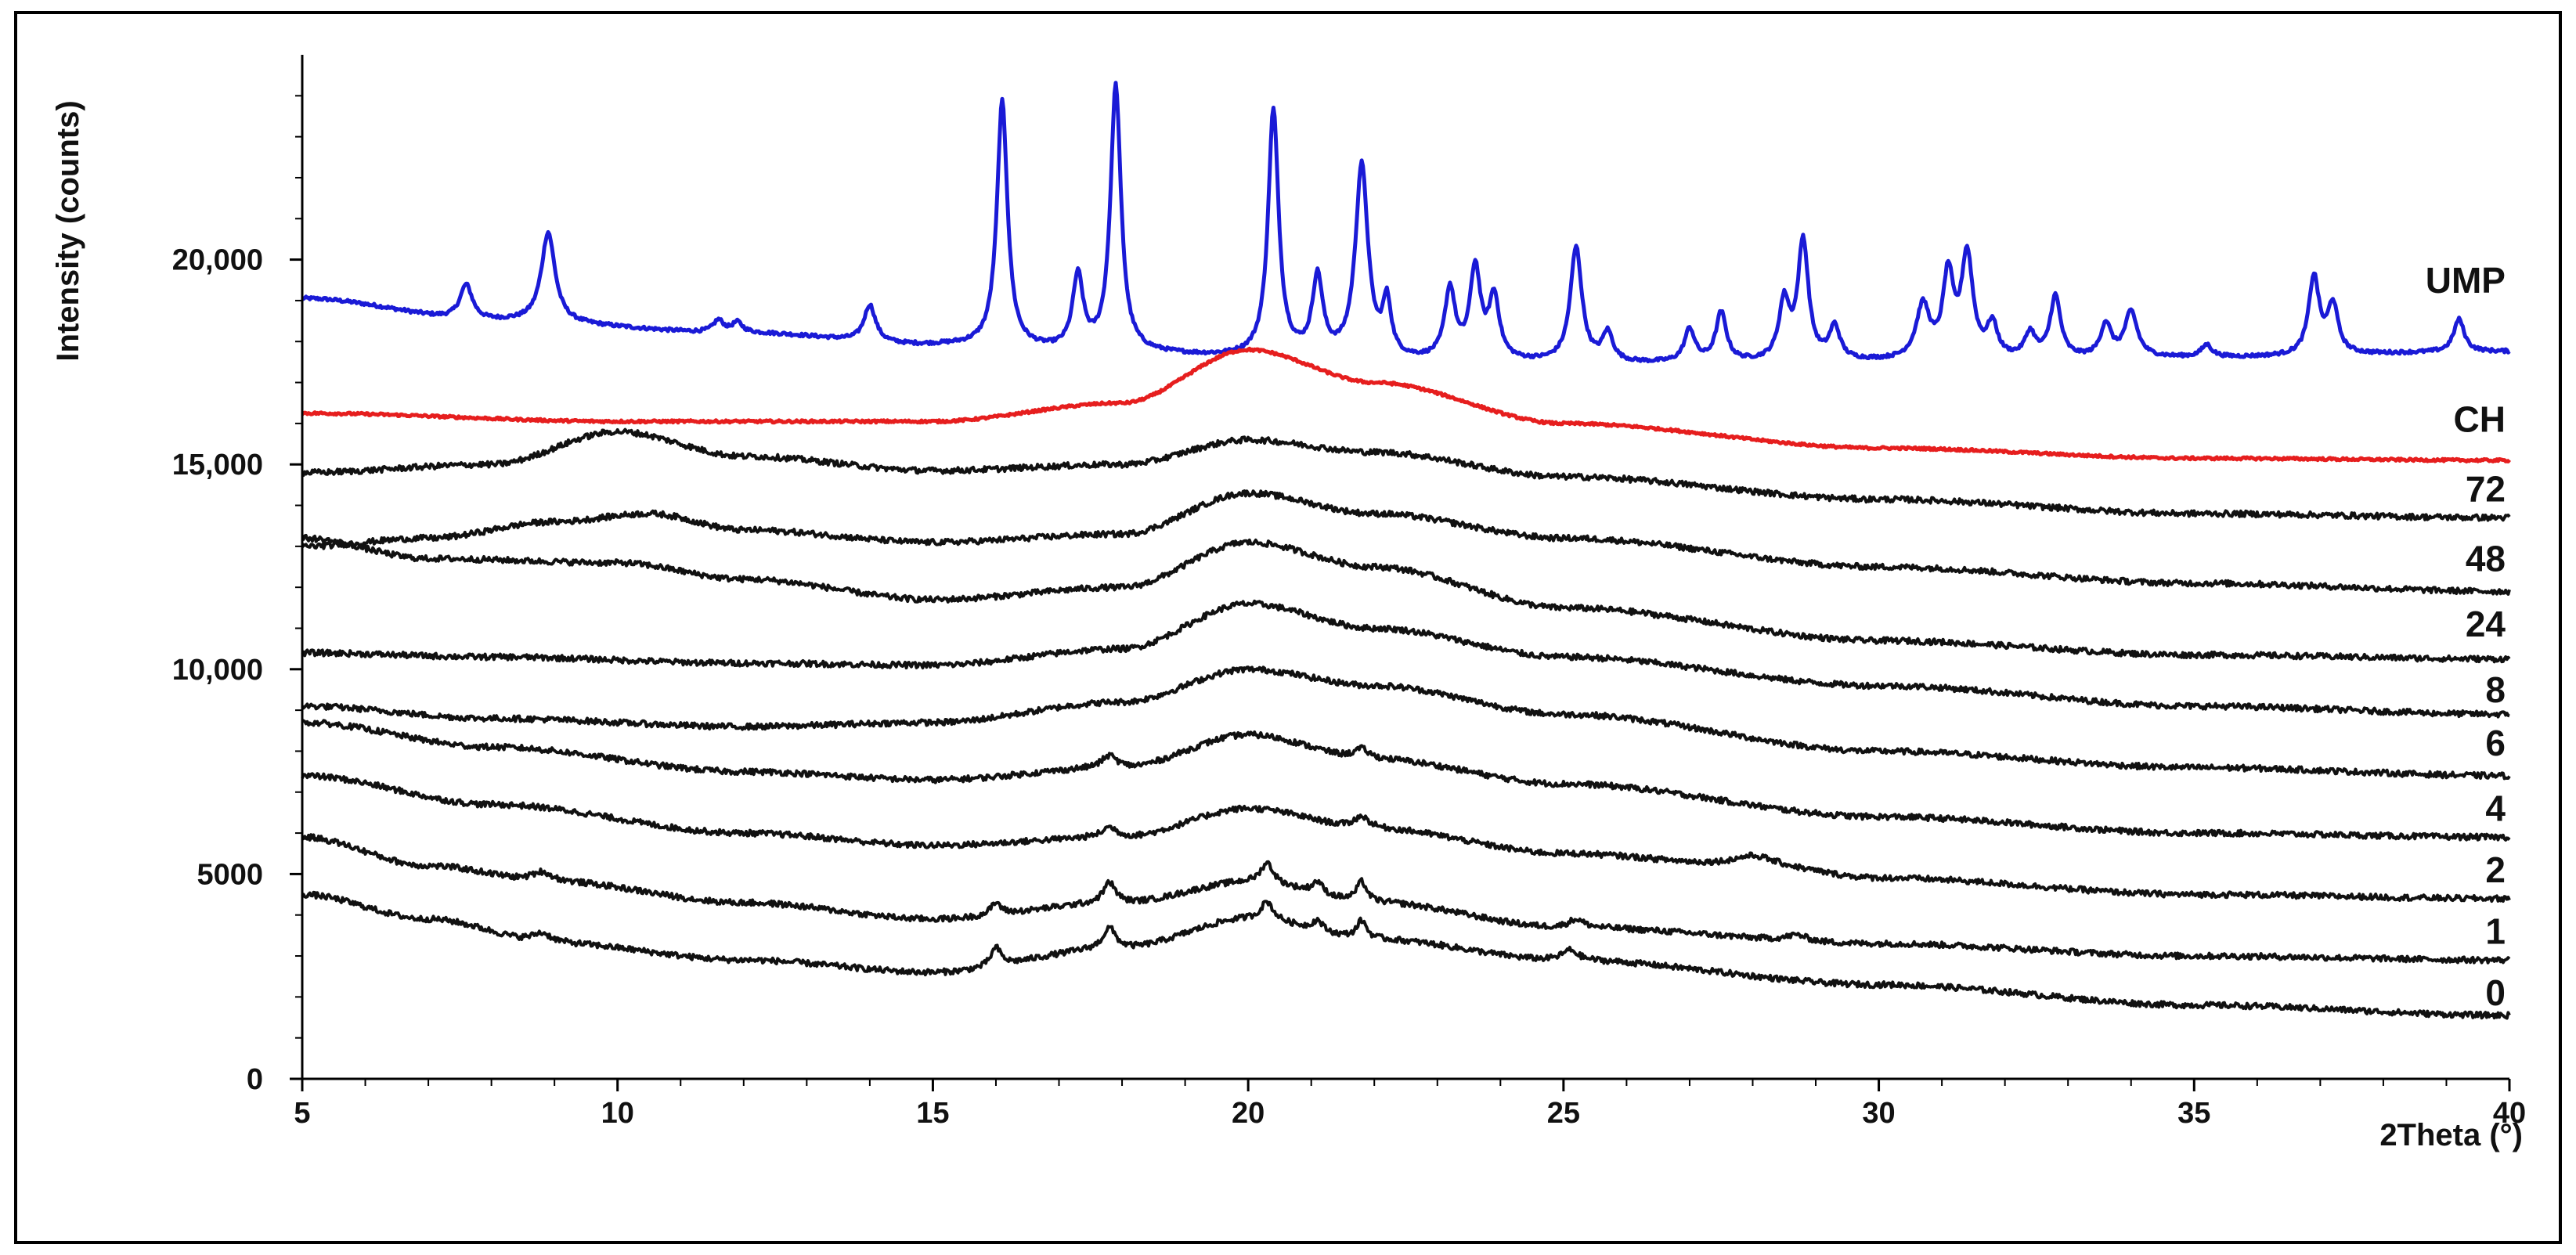  What do you see at coordinates (2495, 808) in the screenshot?
I see `series-label-4: 4` at bounding box center [2495, 808].